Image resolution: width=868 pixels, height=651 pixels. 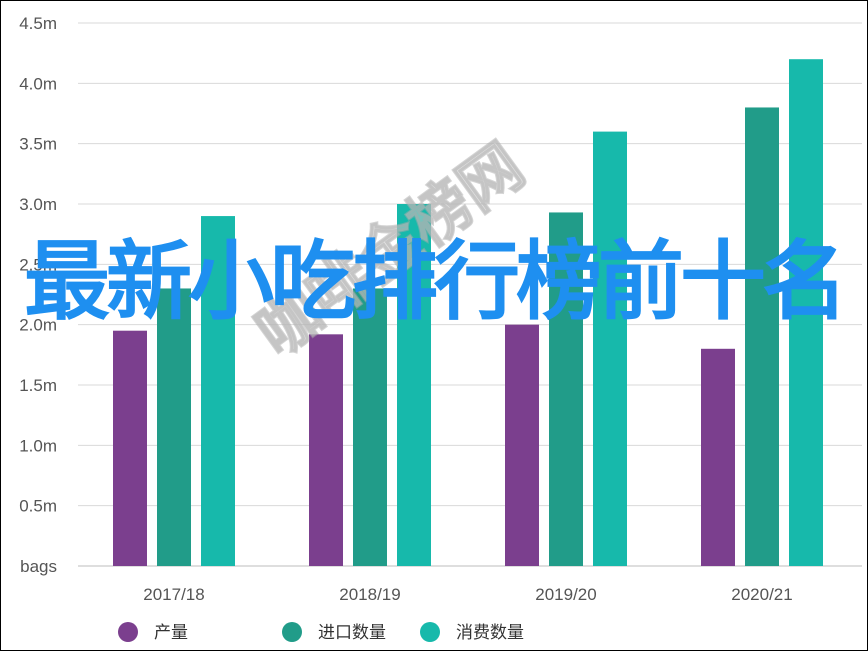 I want to click on y-tick-label: 3.0m, so click(x=38, y=204).